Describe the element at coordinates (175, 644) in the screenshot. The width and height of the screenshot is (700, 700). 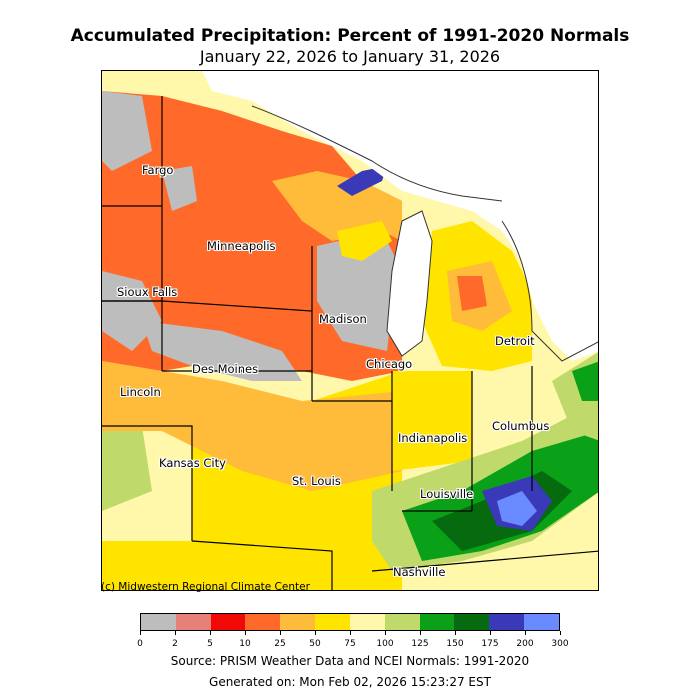
I see `legend-tick-label: 2` at that location.